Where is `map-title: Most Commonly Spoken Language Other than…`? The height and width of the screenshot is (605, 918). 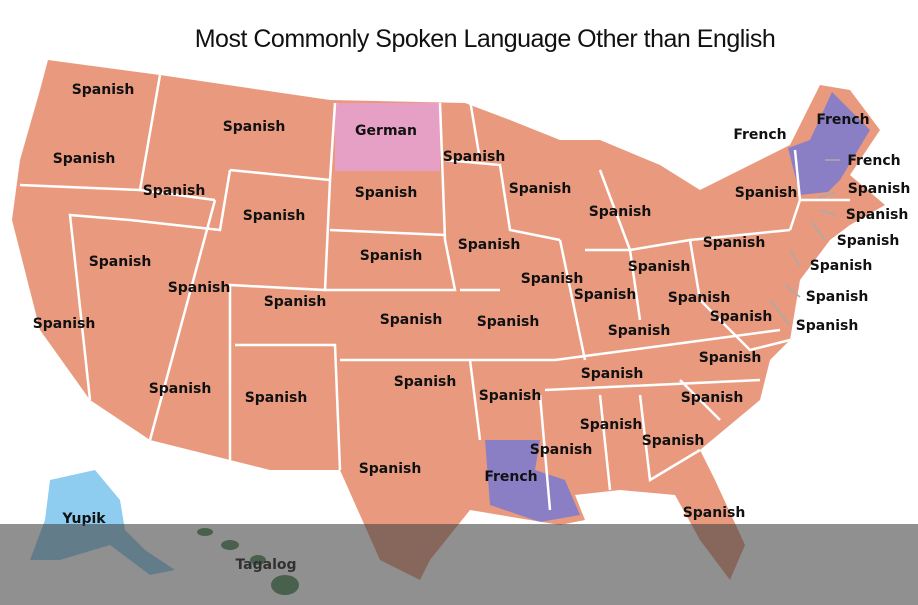 map-title: Most Commonly Spoken Language Other than… is located at coordinates (485, 39).